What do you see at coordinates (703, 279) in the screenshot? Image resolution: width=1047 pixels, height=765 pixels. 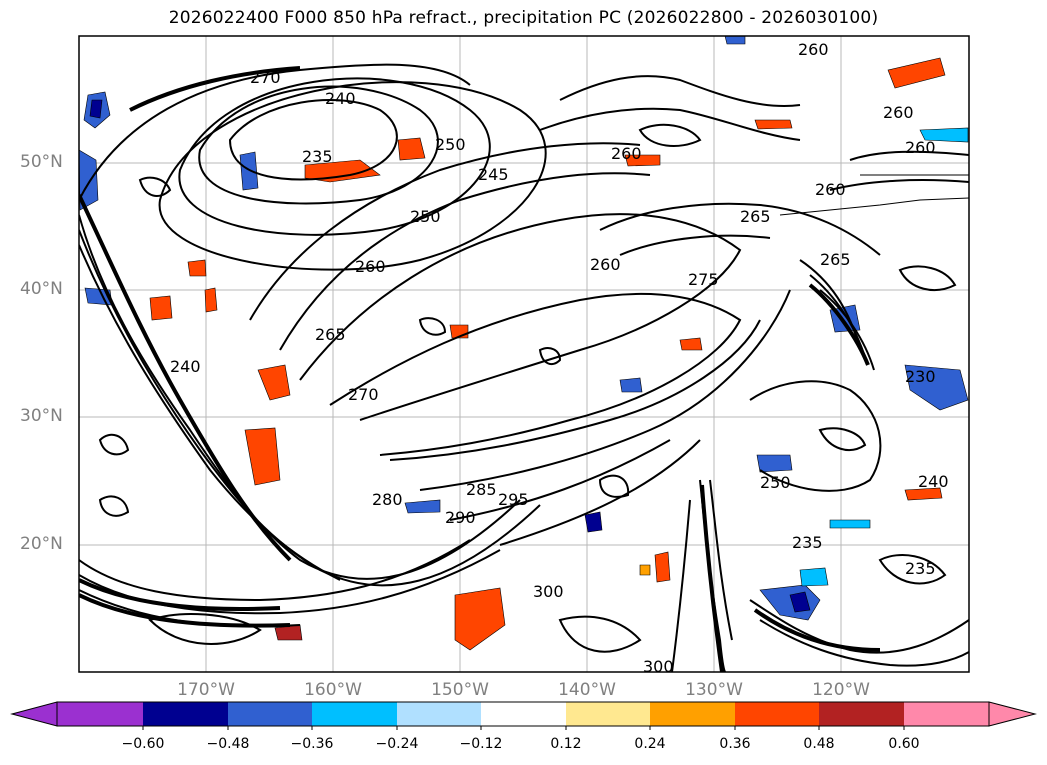 I see `contour-label: 275` at bounding box center [703, 279].